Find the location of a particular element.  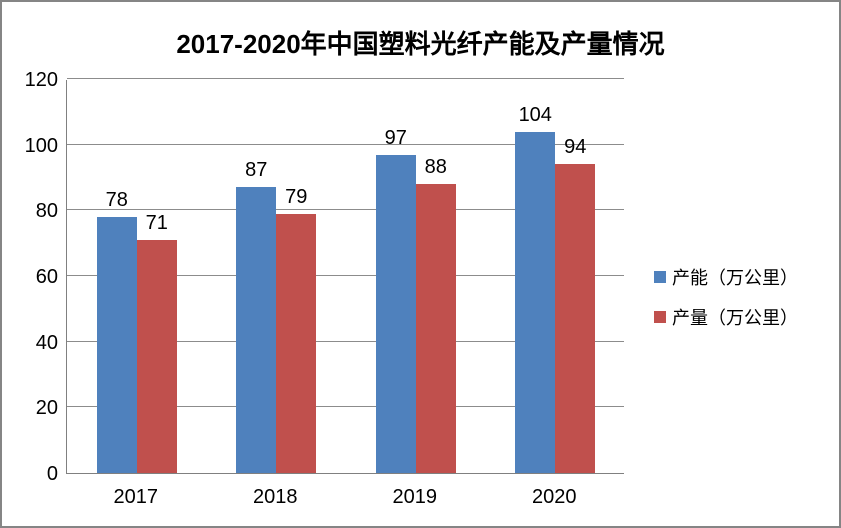

x-axis-tick-label: 2020 is located at coordinates (554, 497).